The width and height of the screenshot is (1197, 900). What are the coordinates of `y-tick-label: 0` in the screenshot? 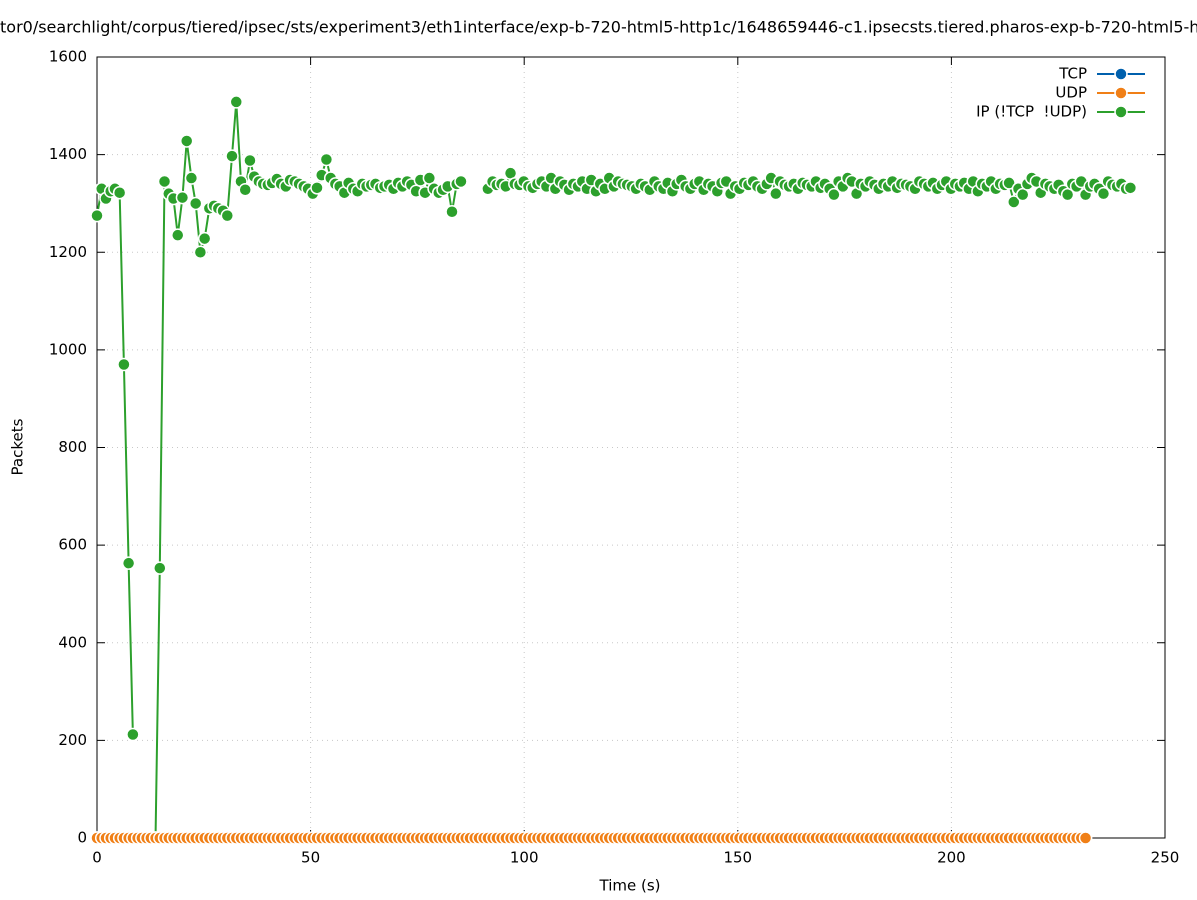 It's located at (82, 838).